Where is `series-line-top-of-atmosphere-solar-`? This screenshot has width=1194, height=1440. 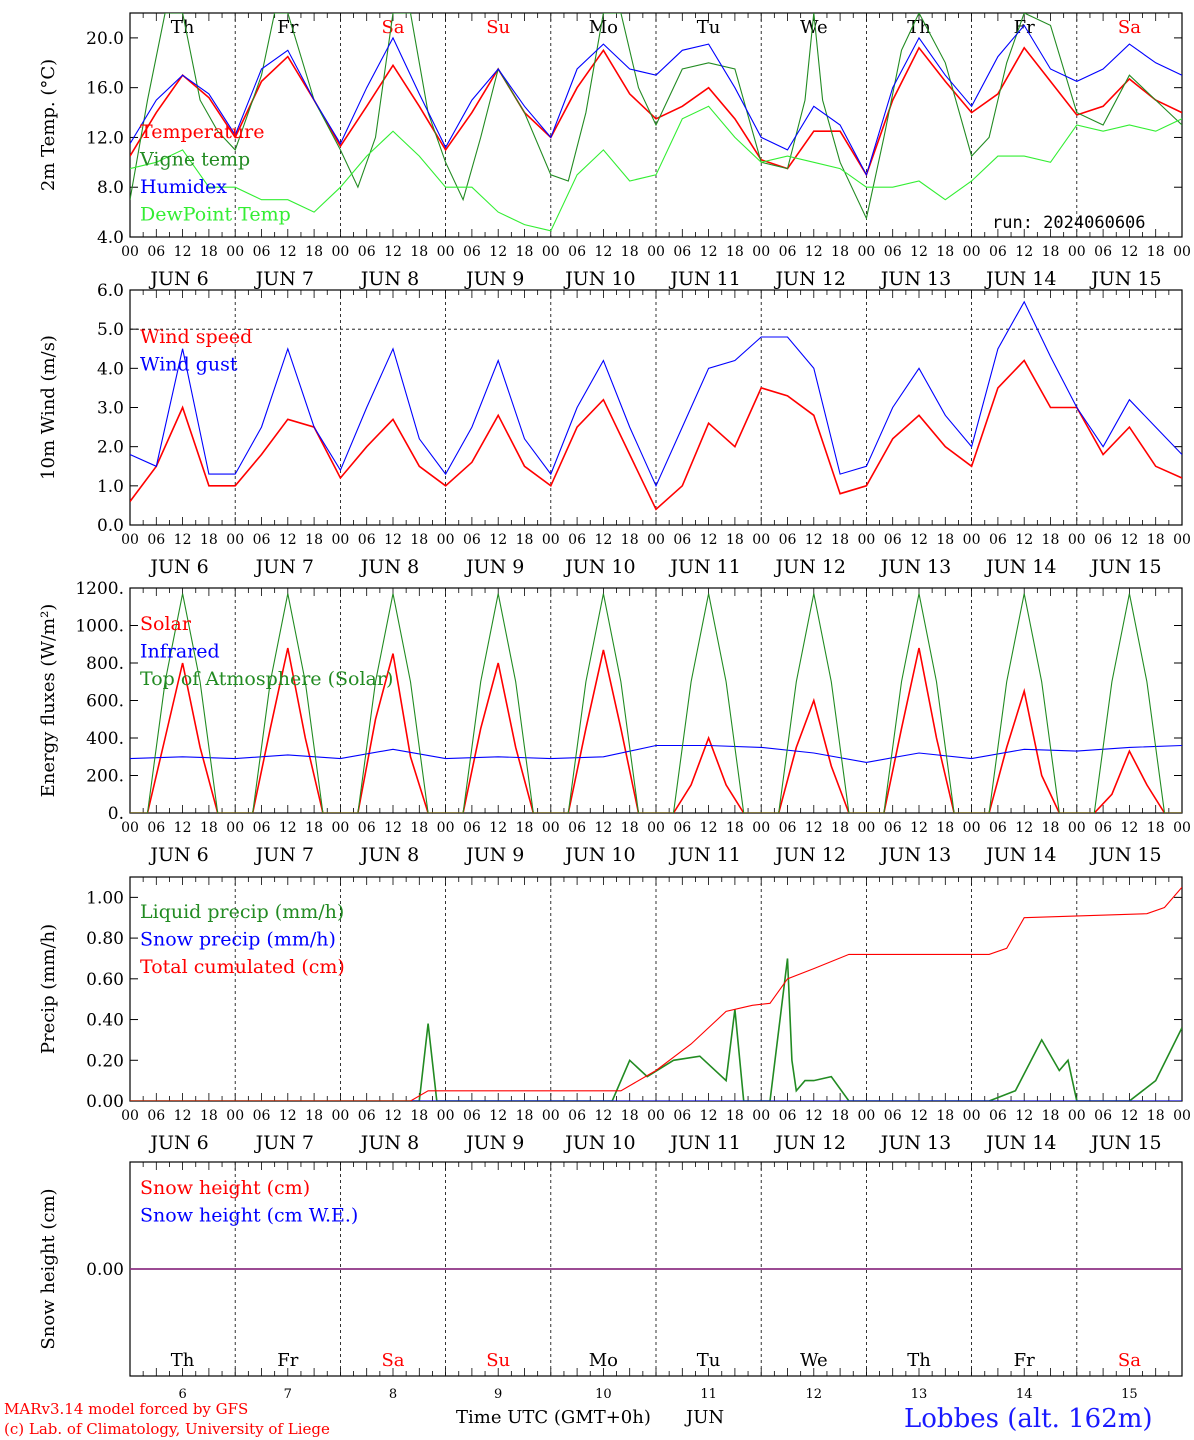 series-line-top-of-atmosphere-solar- is located at coordinates (656, 703).